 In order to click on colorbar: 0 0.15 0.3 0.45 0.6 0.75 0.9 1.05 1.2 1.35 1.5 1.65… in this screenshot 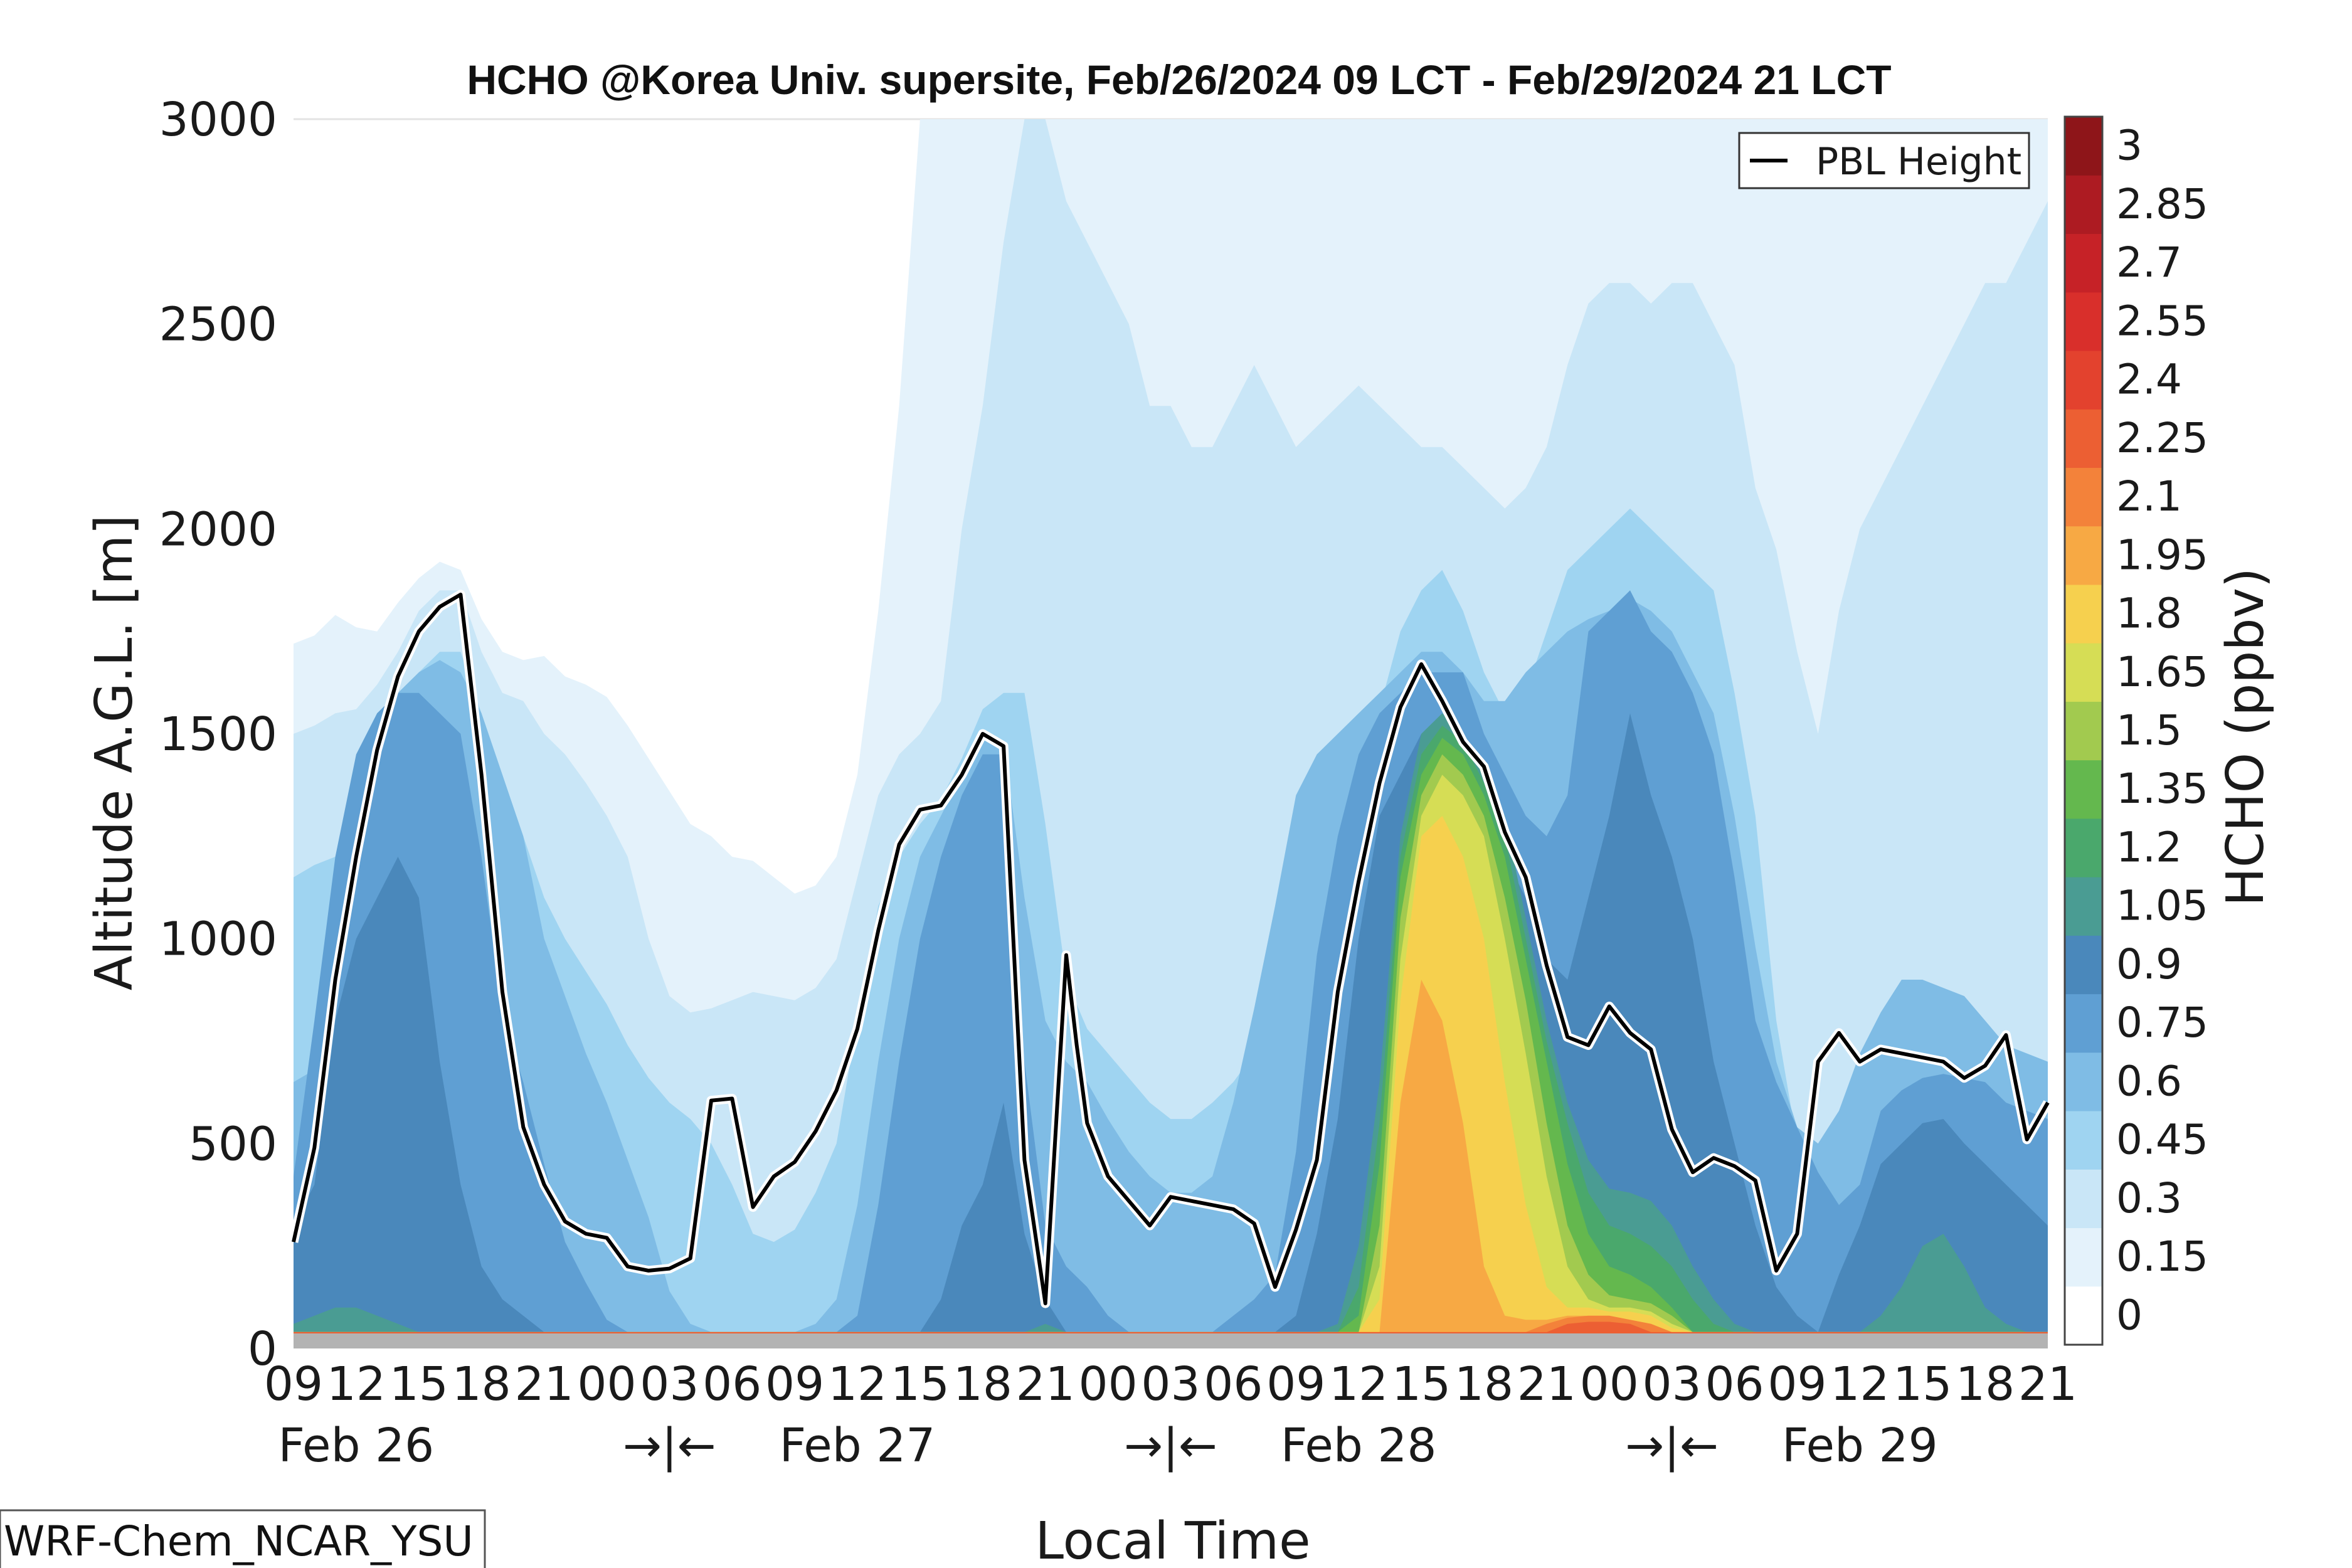, I will do `click(2135, 731)`.